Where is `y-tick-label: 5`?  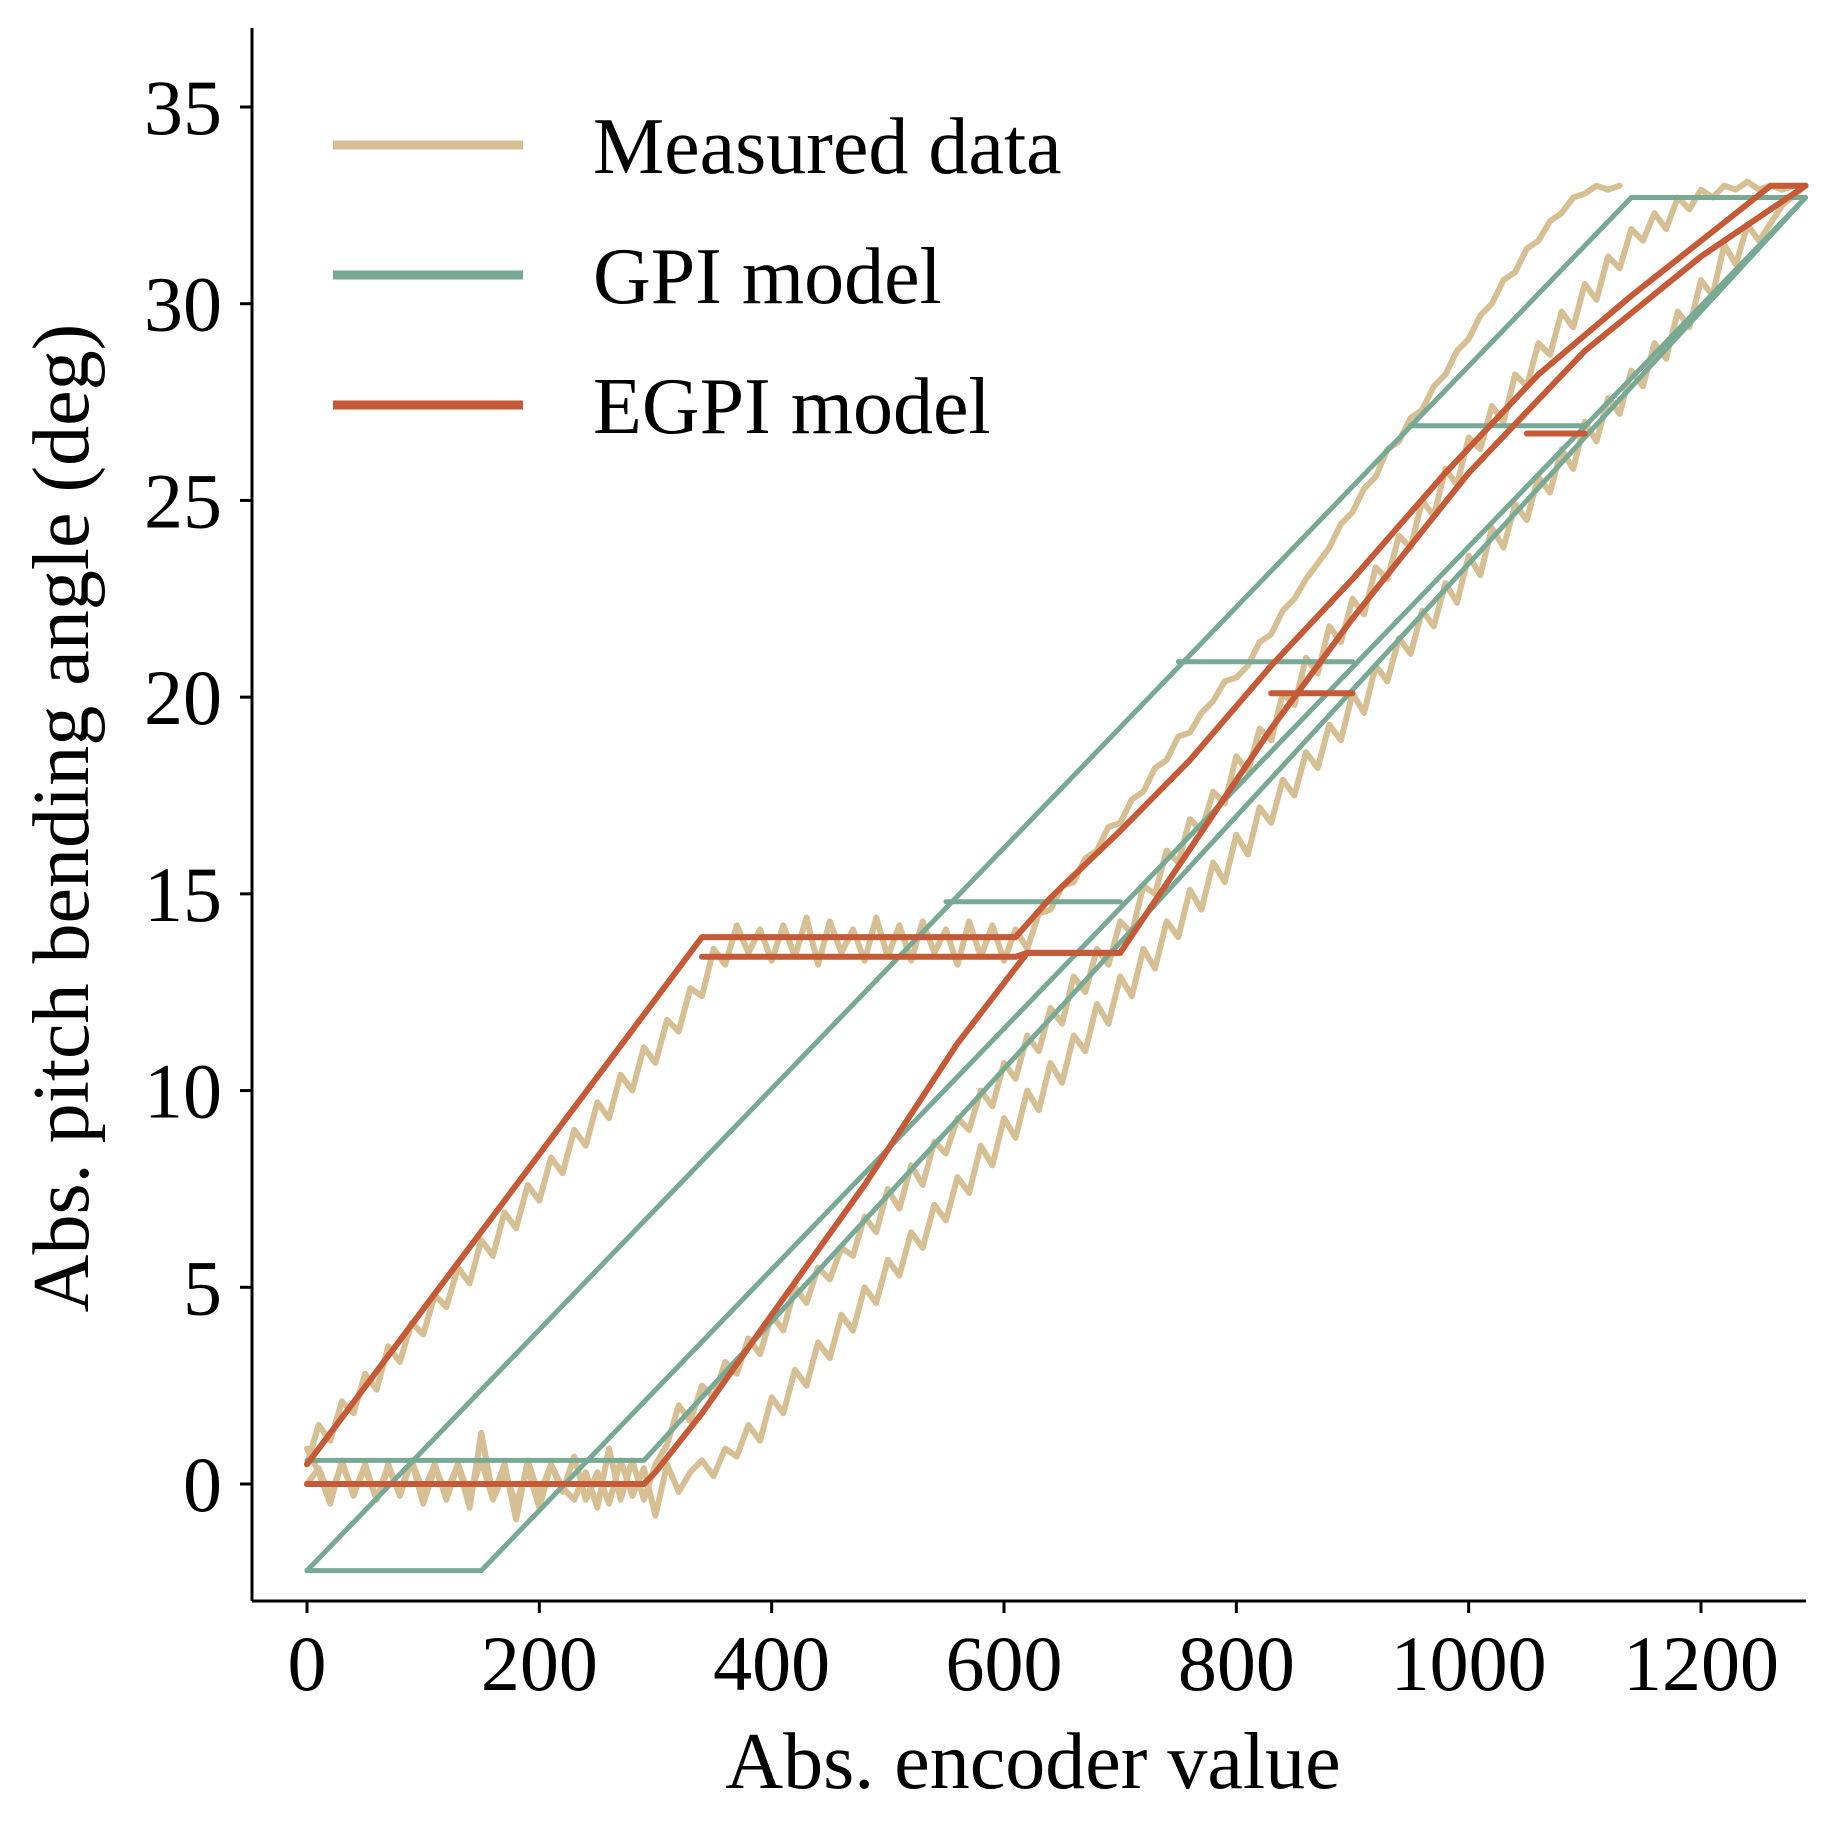
y-tick-label: 5 is located at coordinates (202, 1287).